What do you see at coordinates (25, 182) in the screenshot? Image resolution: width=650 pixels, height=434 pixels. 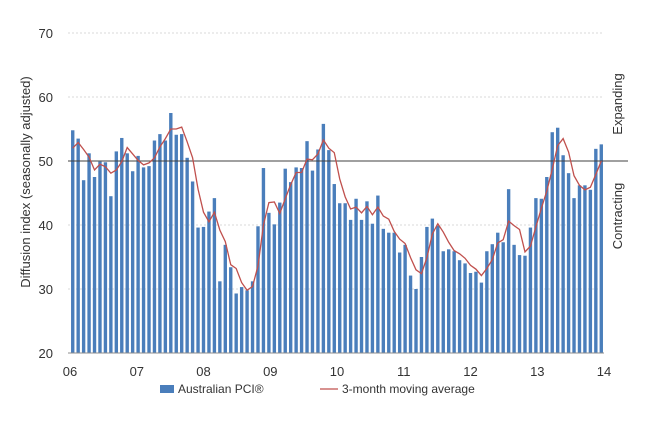 I see `y-axis-label: Diffusion index (seasonally adjusted)` at bounding box center [25, 182].